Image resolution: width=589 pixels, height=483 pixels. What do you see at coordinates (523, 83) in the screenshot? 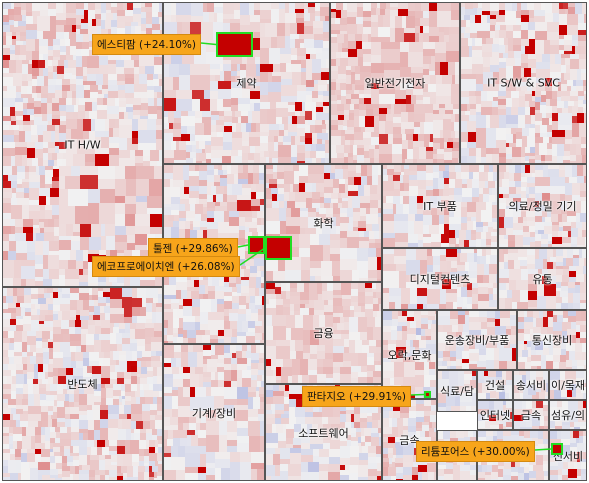
I see `sector-3: IT S/W & SVC` at bounding box center [523, 83].